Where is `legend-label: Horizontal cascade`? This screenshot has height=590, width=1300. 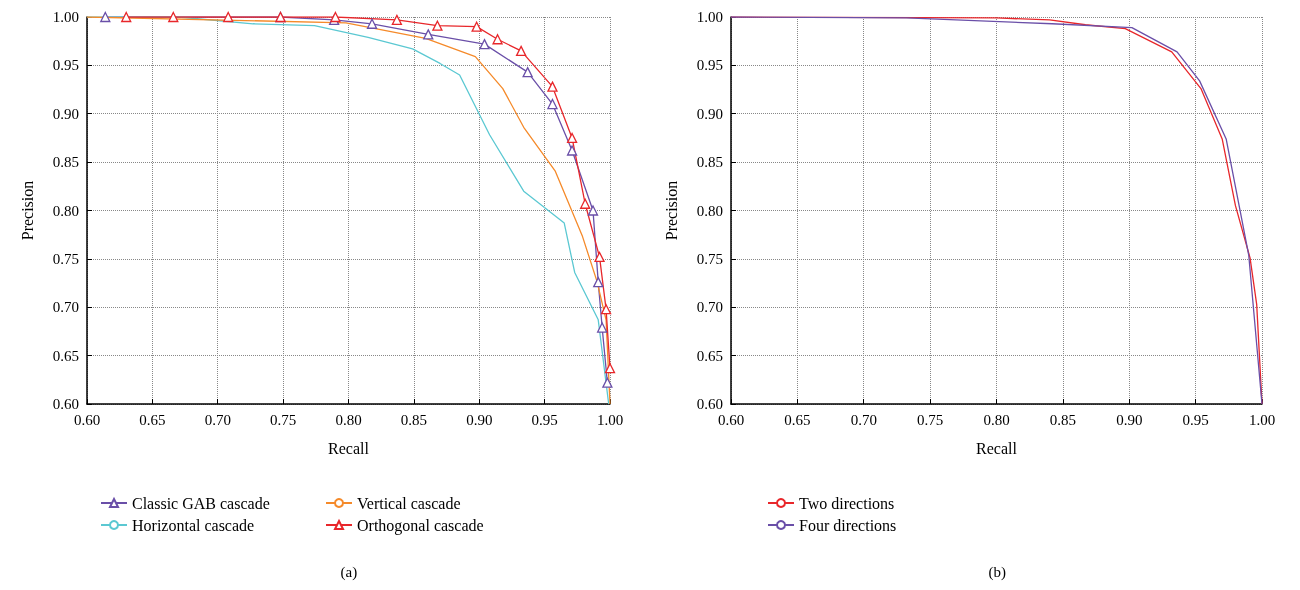 legend-label: Horizontal cascade is located at coordinates (193, 525).